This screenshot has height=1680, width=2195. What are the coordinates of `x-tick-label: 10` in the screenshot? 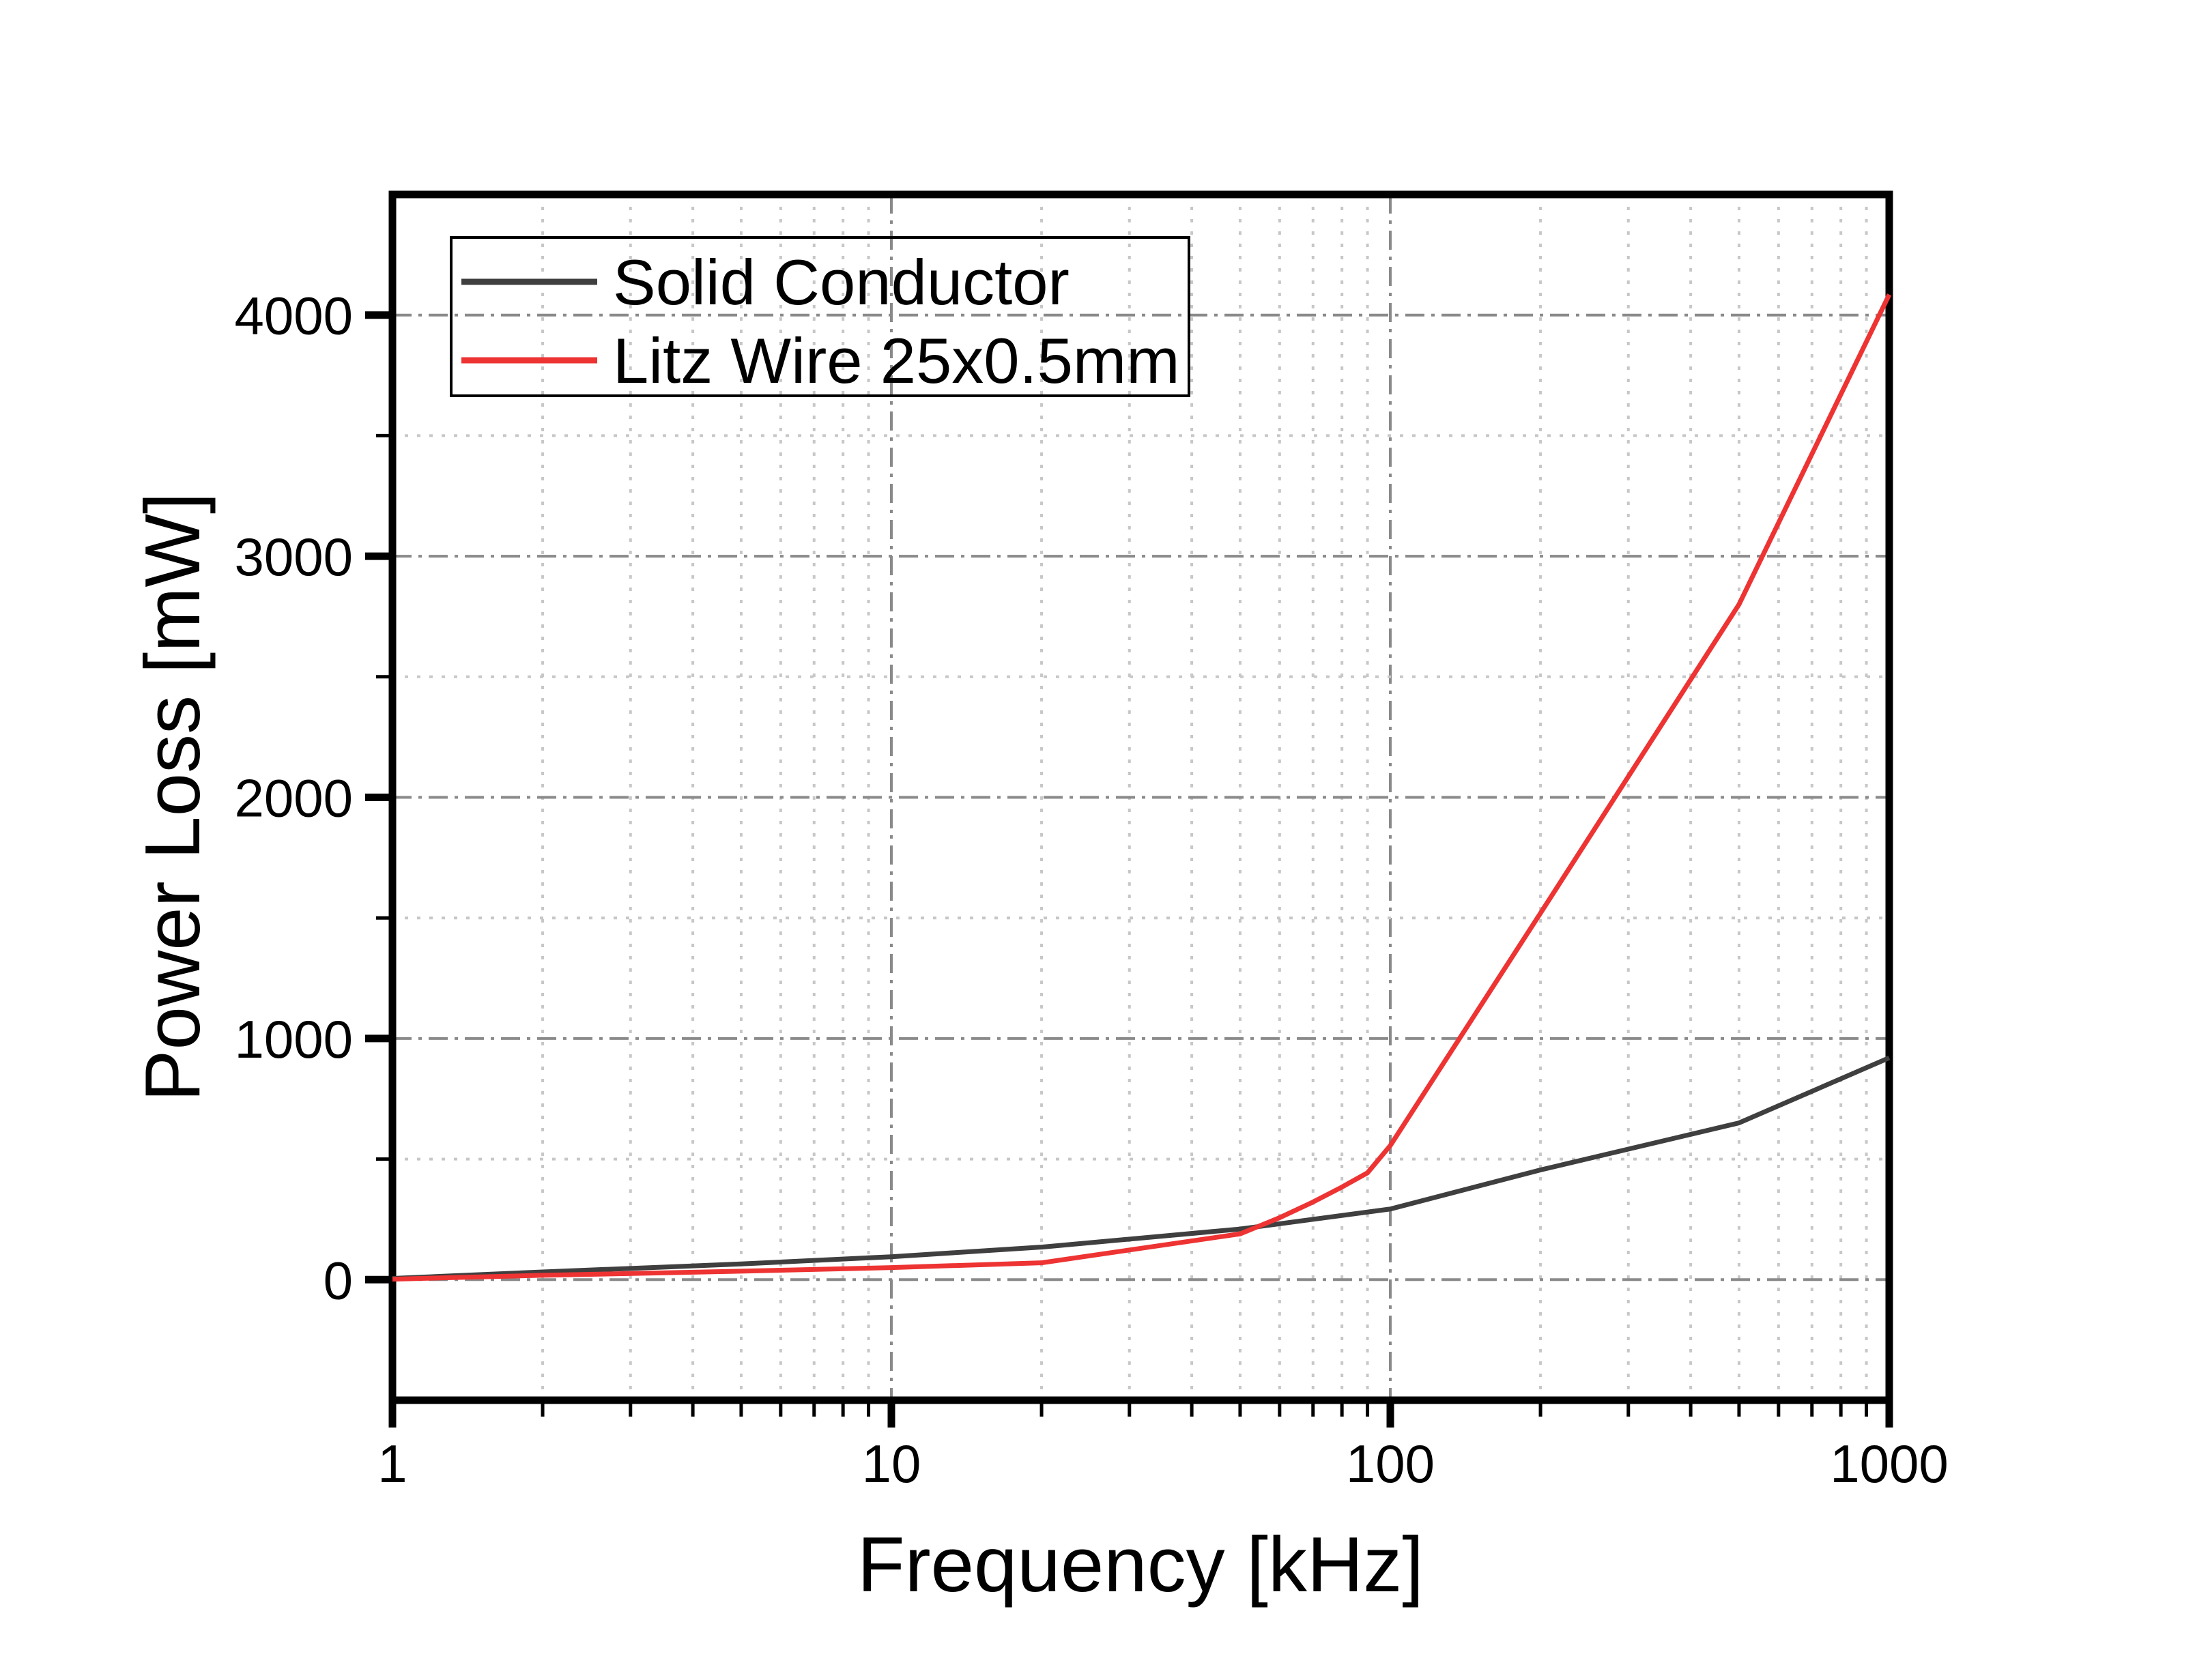 It's located at (892, 1464).